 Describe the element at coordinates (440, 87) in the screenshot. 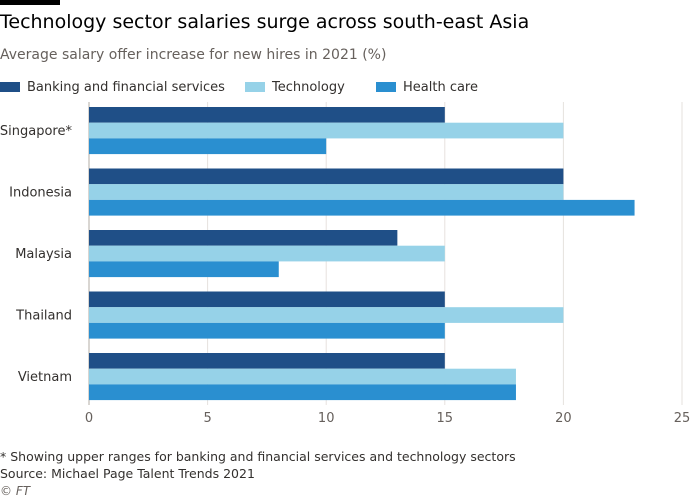

I see `legend-label-health-care: Health care` at that location.